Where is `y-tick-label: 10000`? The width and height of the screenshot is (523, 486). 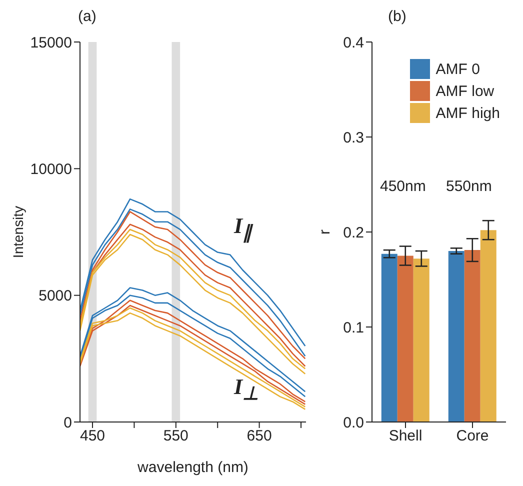 y-tick-label: 10000 is located at coordinates (51, 169).